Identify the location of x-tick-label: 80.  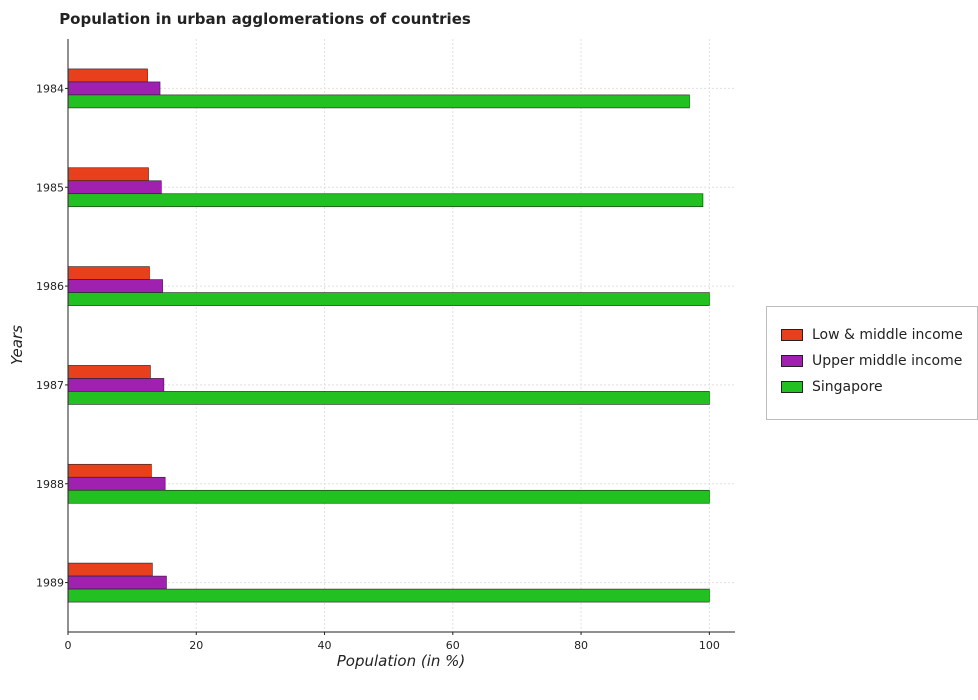
(581, 645).